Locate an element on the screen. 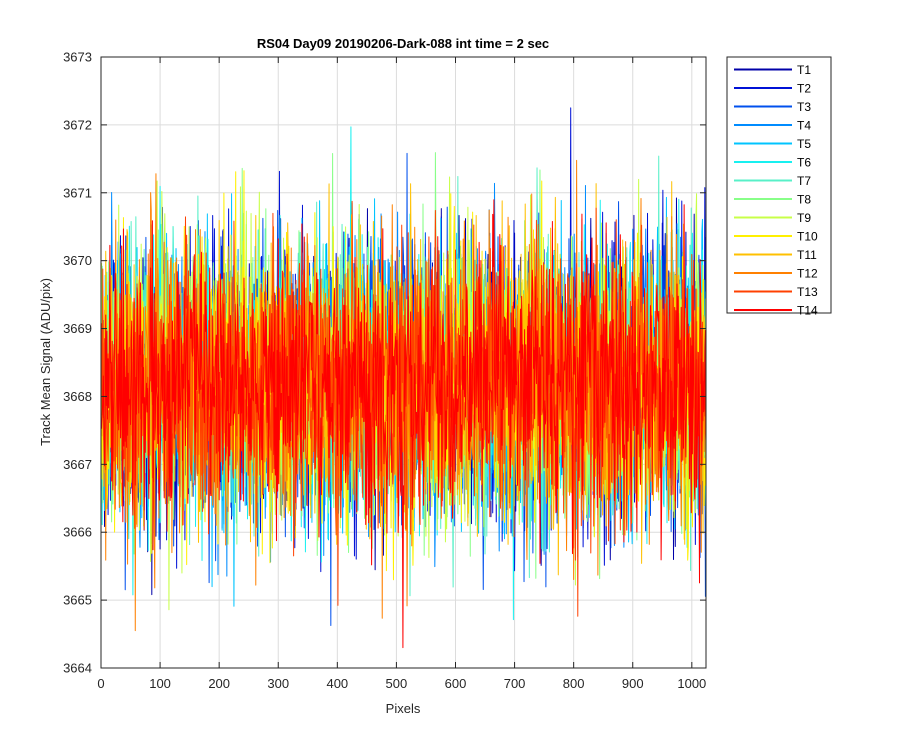 The height and width of the screenshot is (750, 900). legend: T1 T2 T3 T4 T5 T6 T7 T8 T9 T10 T11 T12 T13 T14 is located at coordinates (779, 187).